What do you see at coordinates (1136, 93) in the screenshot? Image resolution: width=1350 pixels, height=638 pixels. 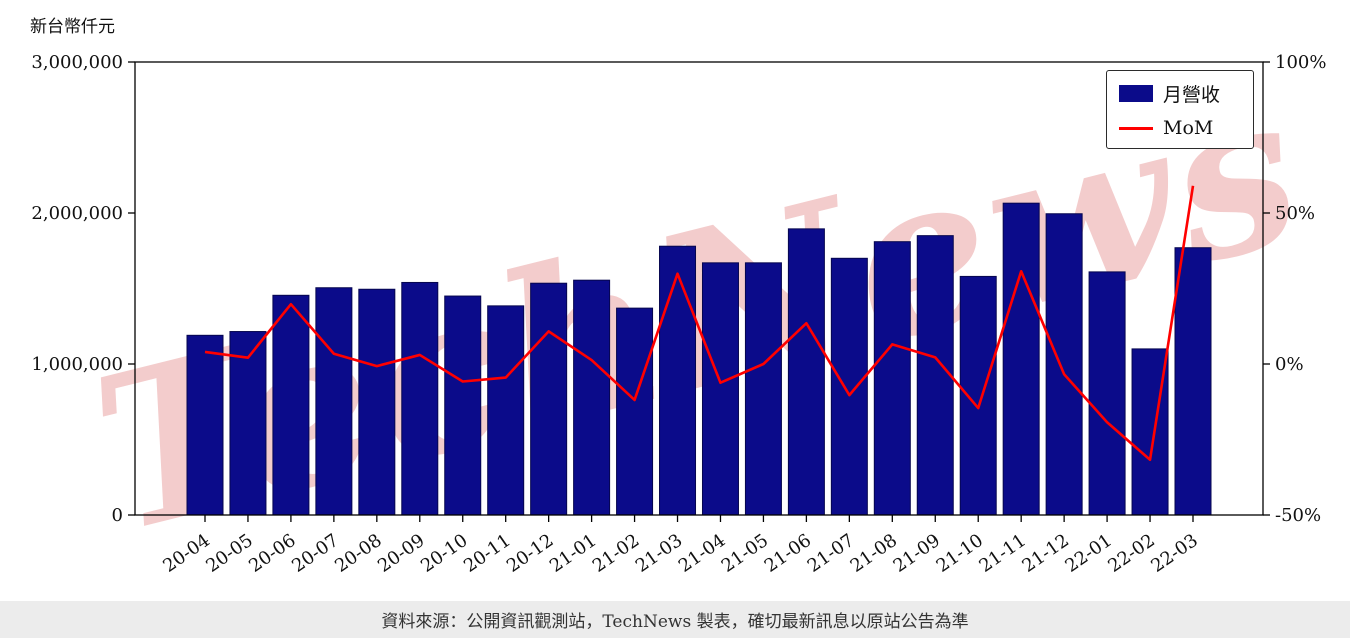 I see `bar-series-swatch` at bounding box center [1136, 93].